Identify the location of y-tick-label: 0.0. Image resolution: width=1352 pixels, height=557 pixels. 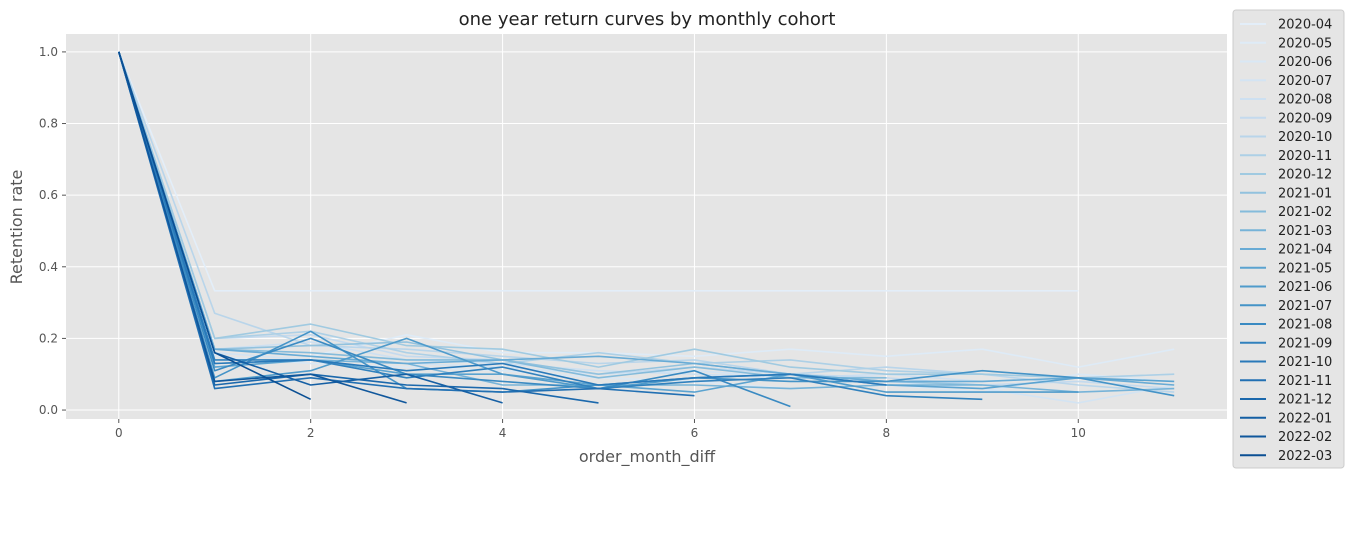
(48, 410).